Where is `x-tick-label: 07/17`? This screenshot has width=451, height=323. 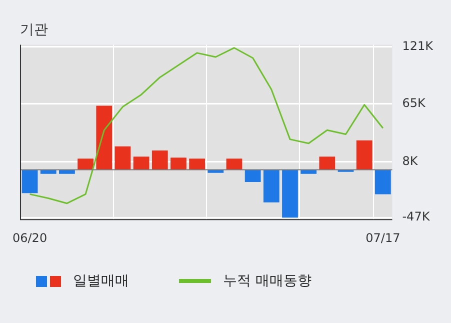
x-tick-label: 07/17 is located at coordinates (383, 237).